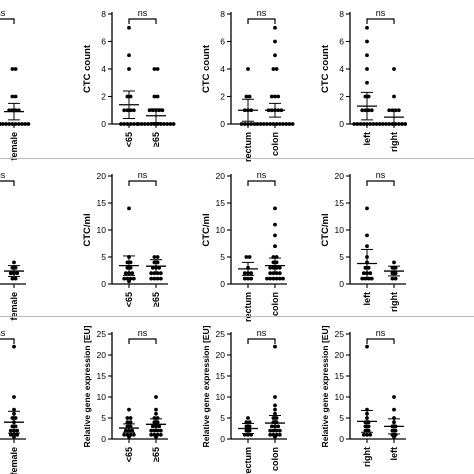  What do you see at coordinates (156, 454) in the screenshot?
I see `x-category-label: ≥65` at bounding box center [156, 454].